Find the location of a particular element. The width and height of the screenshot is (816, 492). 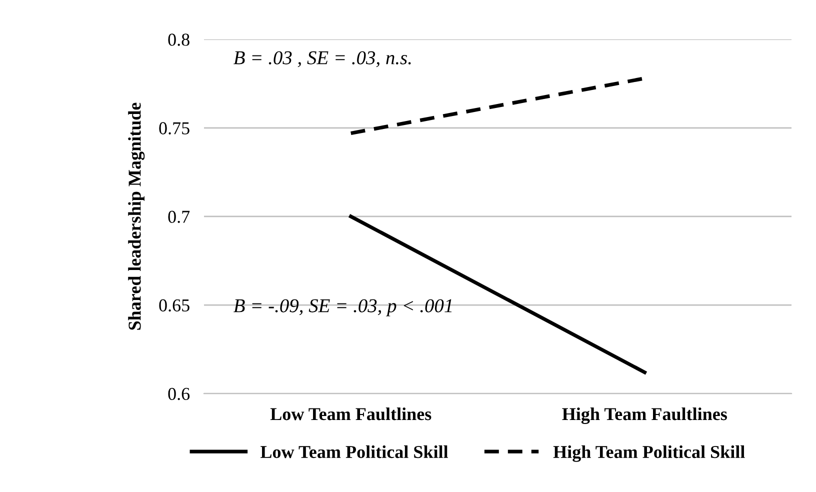

y-tick-label: 0.8 is located at coordinates (179, 40).